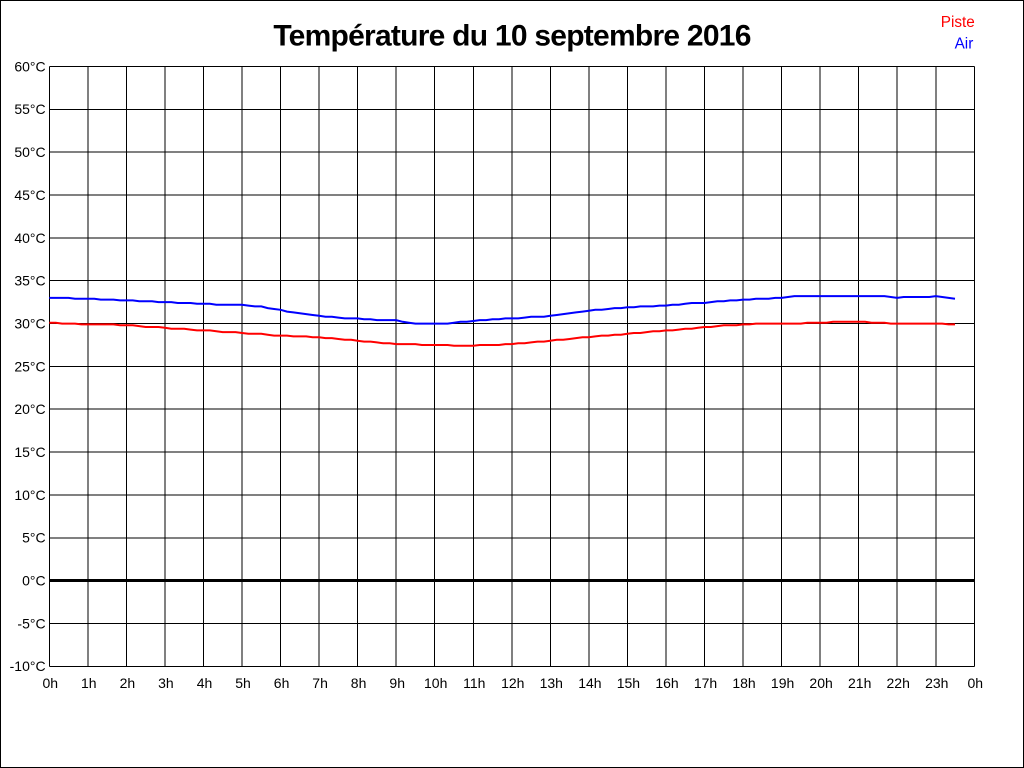  What do you see at coordinates (551, 683) in the screenshot?
I see `svg-text: 13h` at bounding box center [551, 683].